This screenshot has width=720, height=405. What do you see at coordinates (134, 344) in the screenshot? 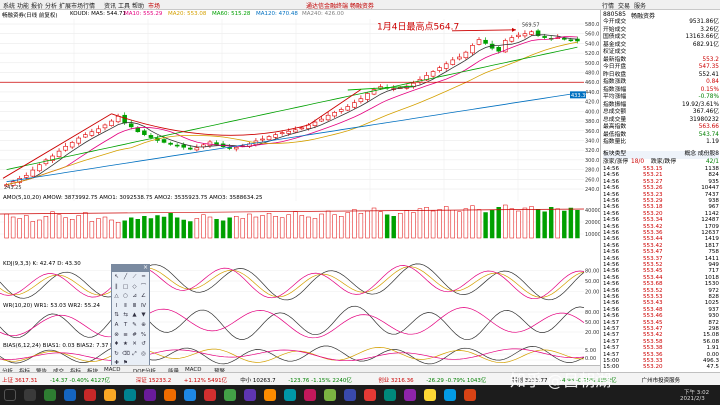
I see `draw-tool-icon: ✕` at bounding box center [134, 344].